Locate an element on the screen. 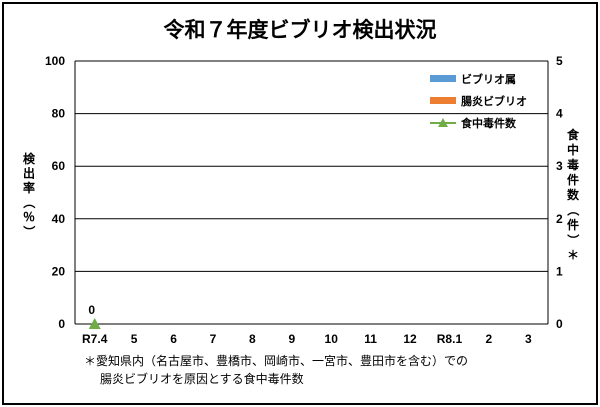  y-tick-label: 60 is located at coordinates (59, 166).